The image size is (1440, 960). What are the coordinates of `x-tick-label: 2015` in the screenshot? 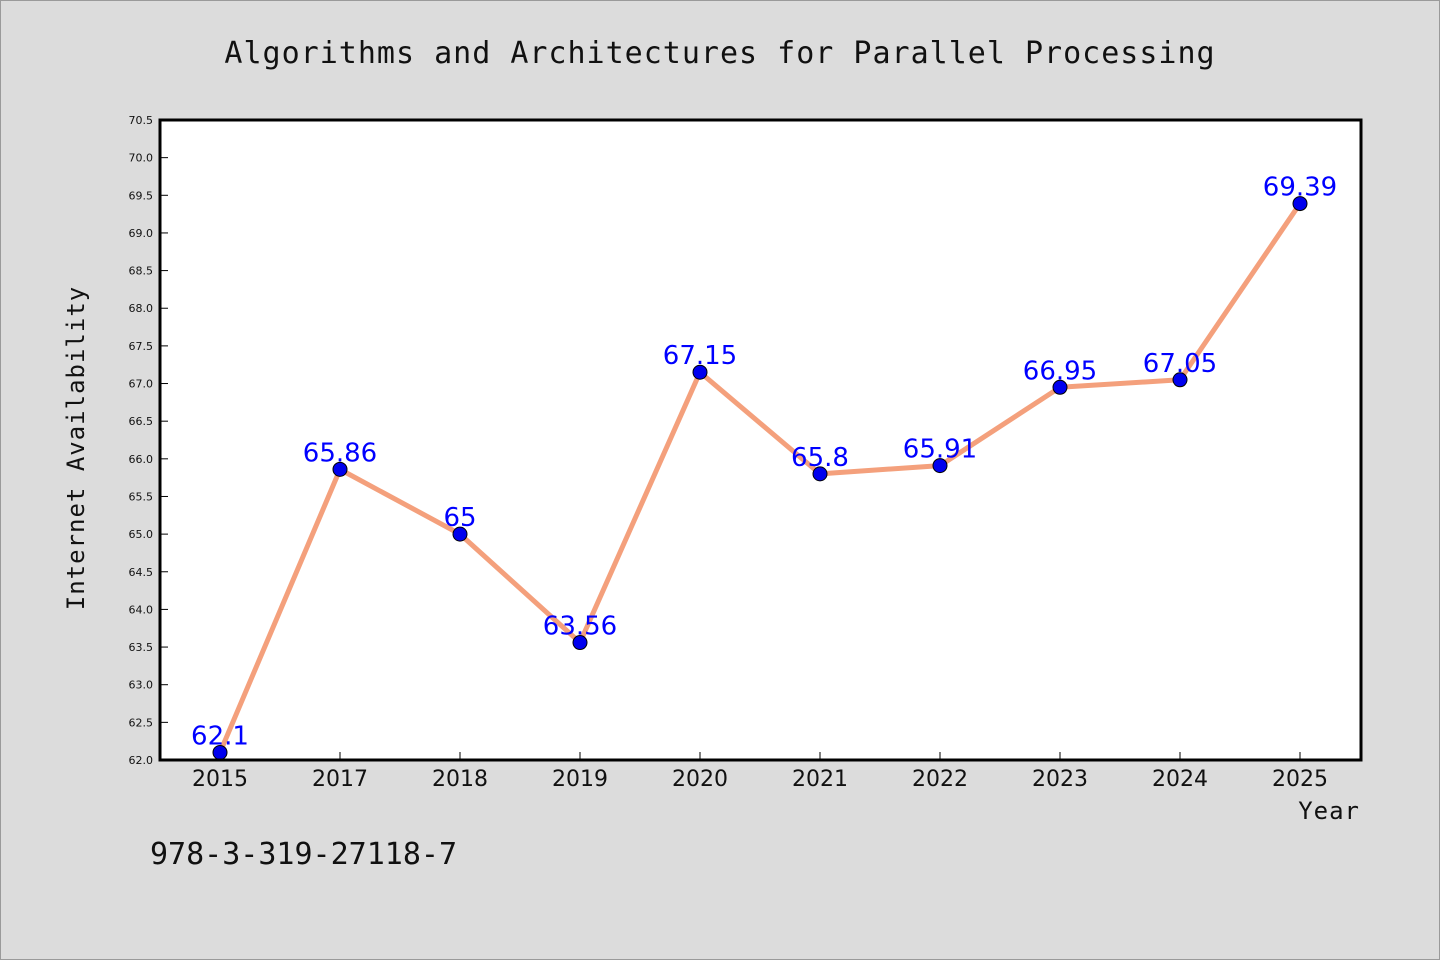 It's located at (220, 779).